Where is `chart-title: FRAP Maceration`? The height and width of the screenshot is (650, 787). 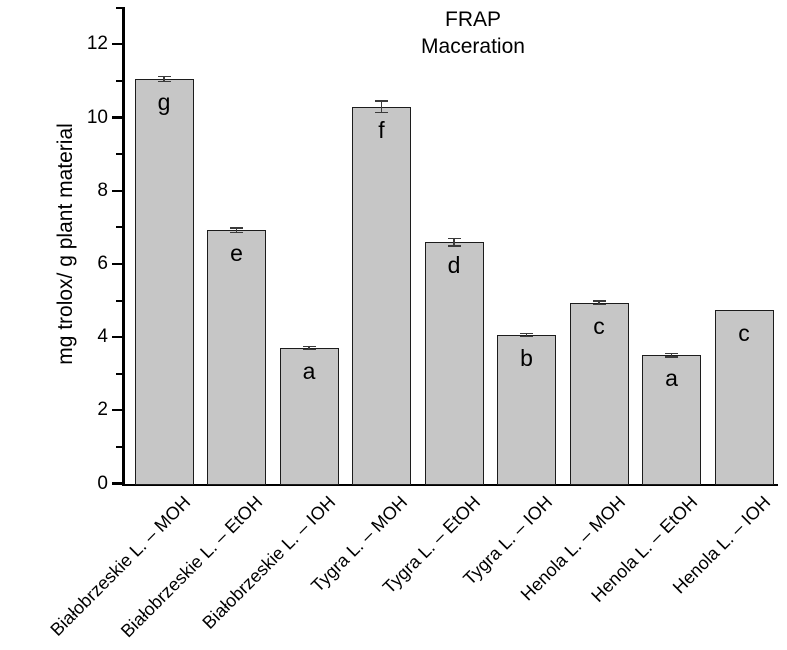
chart-title: FRAP Maceration is located at coordinates (473, 33).